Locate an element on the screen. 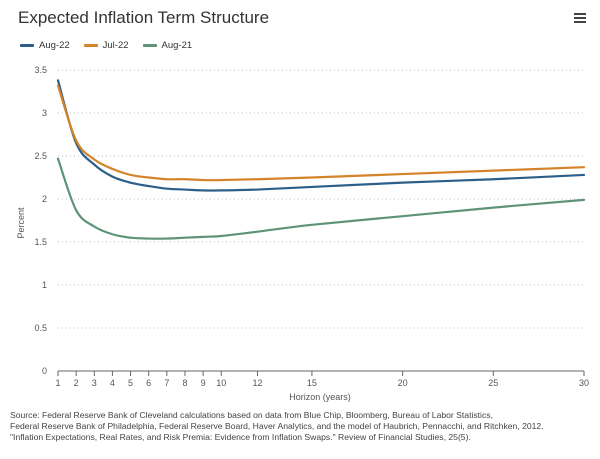  legend-item-jul-22: Jul-22 is located at coordinates (106, 45).